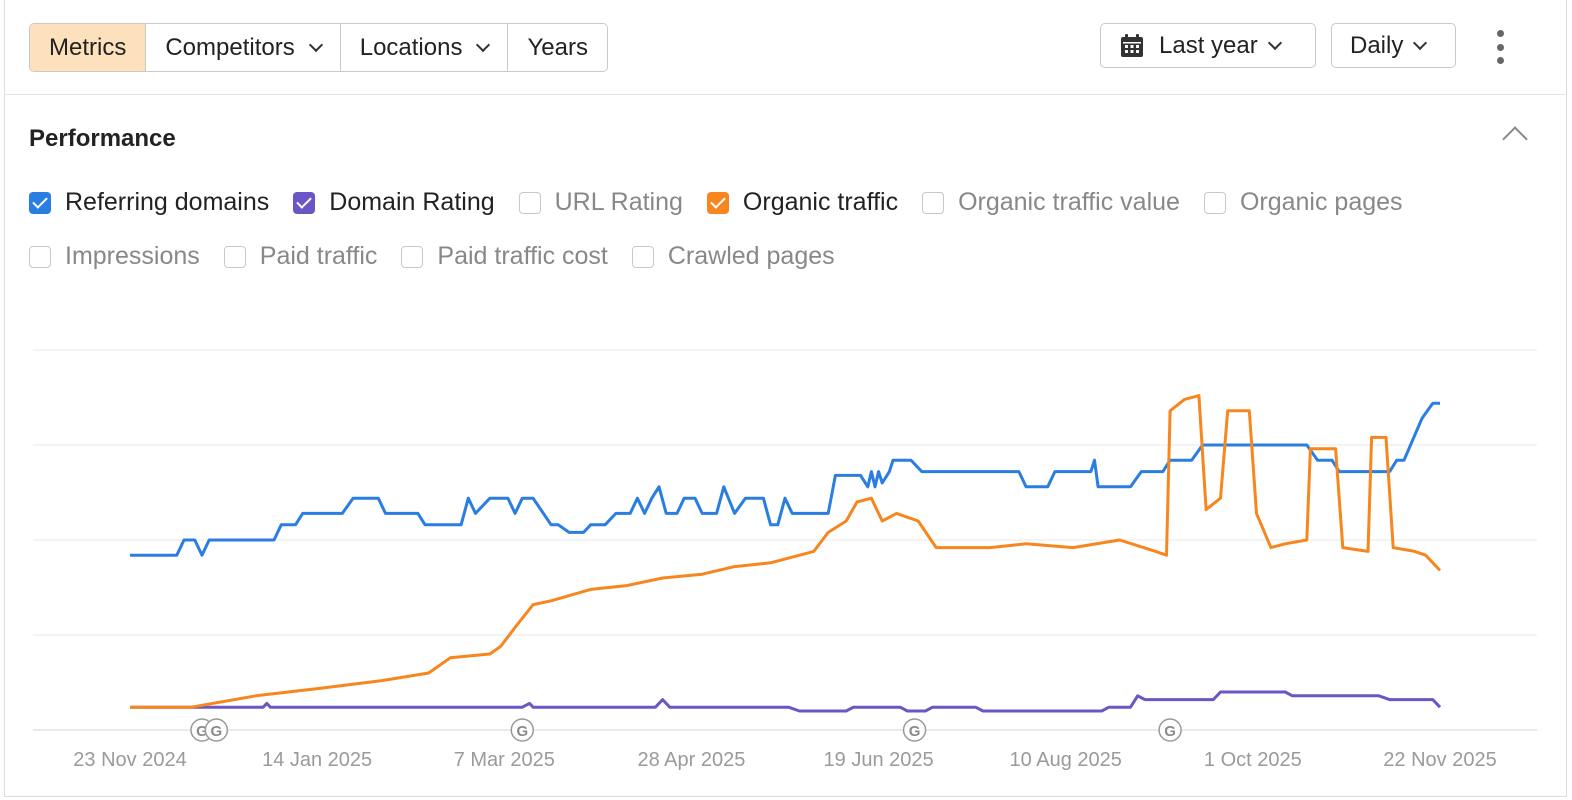 This screenshot has height=800, width=1572. Describe the element at coordinates (618, 202) in the screenshot. I see `metric-label: URL Rating` at that location.